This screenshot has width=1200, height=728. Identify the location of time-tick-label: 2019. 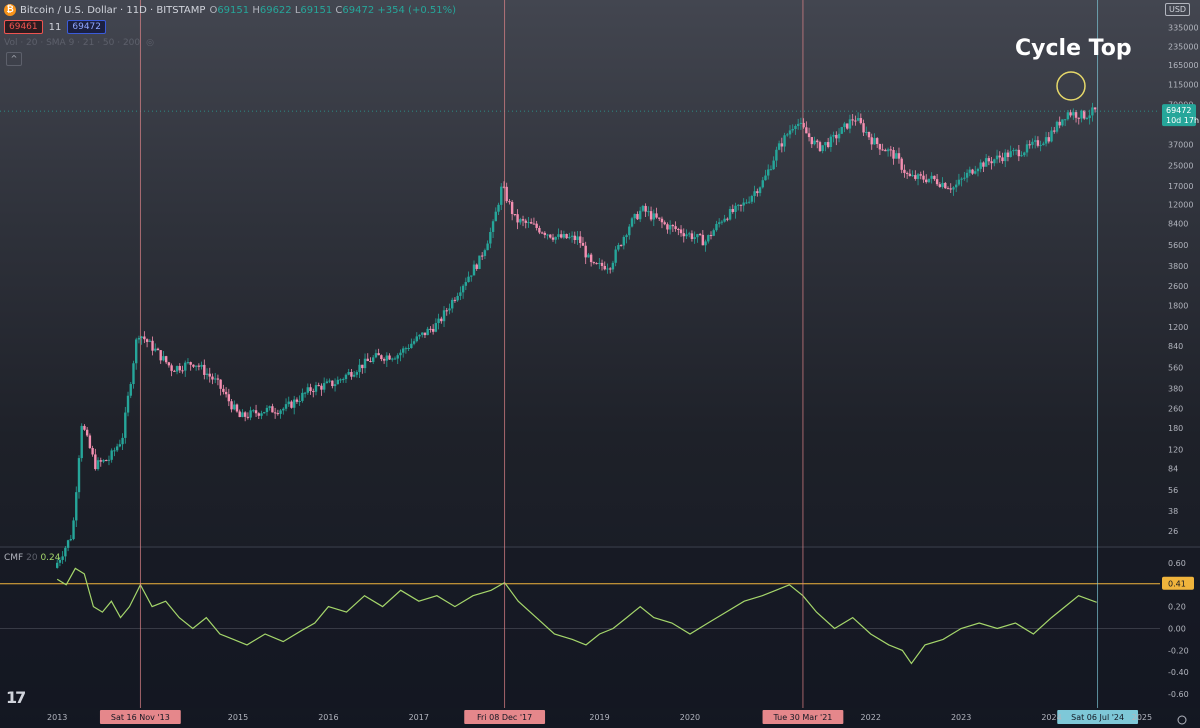
(599, 717).